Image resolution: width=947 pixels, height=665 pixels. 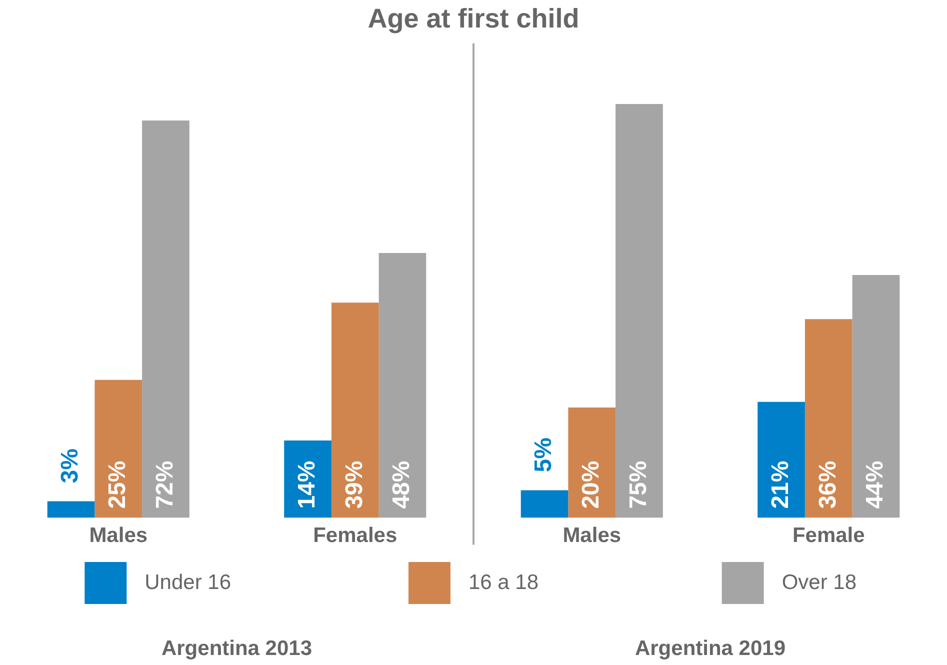 I want to click on data-label: 25%, so click(x=117, y=484).